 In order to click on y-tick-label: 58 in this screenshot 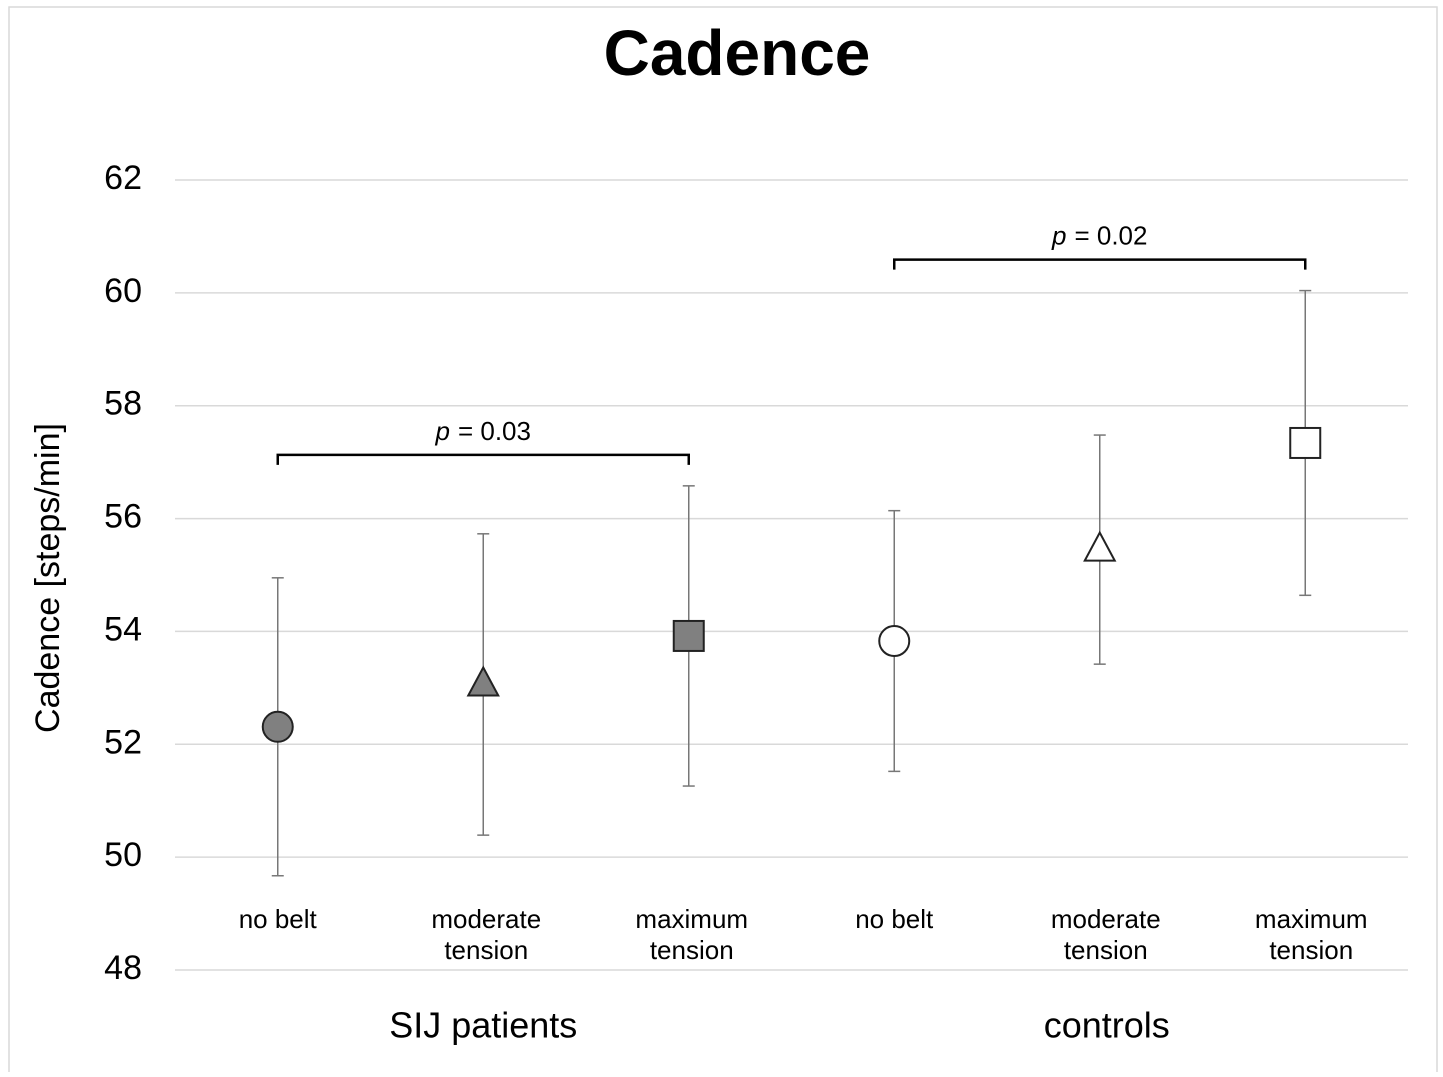, I will do `click(123, 404)`.